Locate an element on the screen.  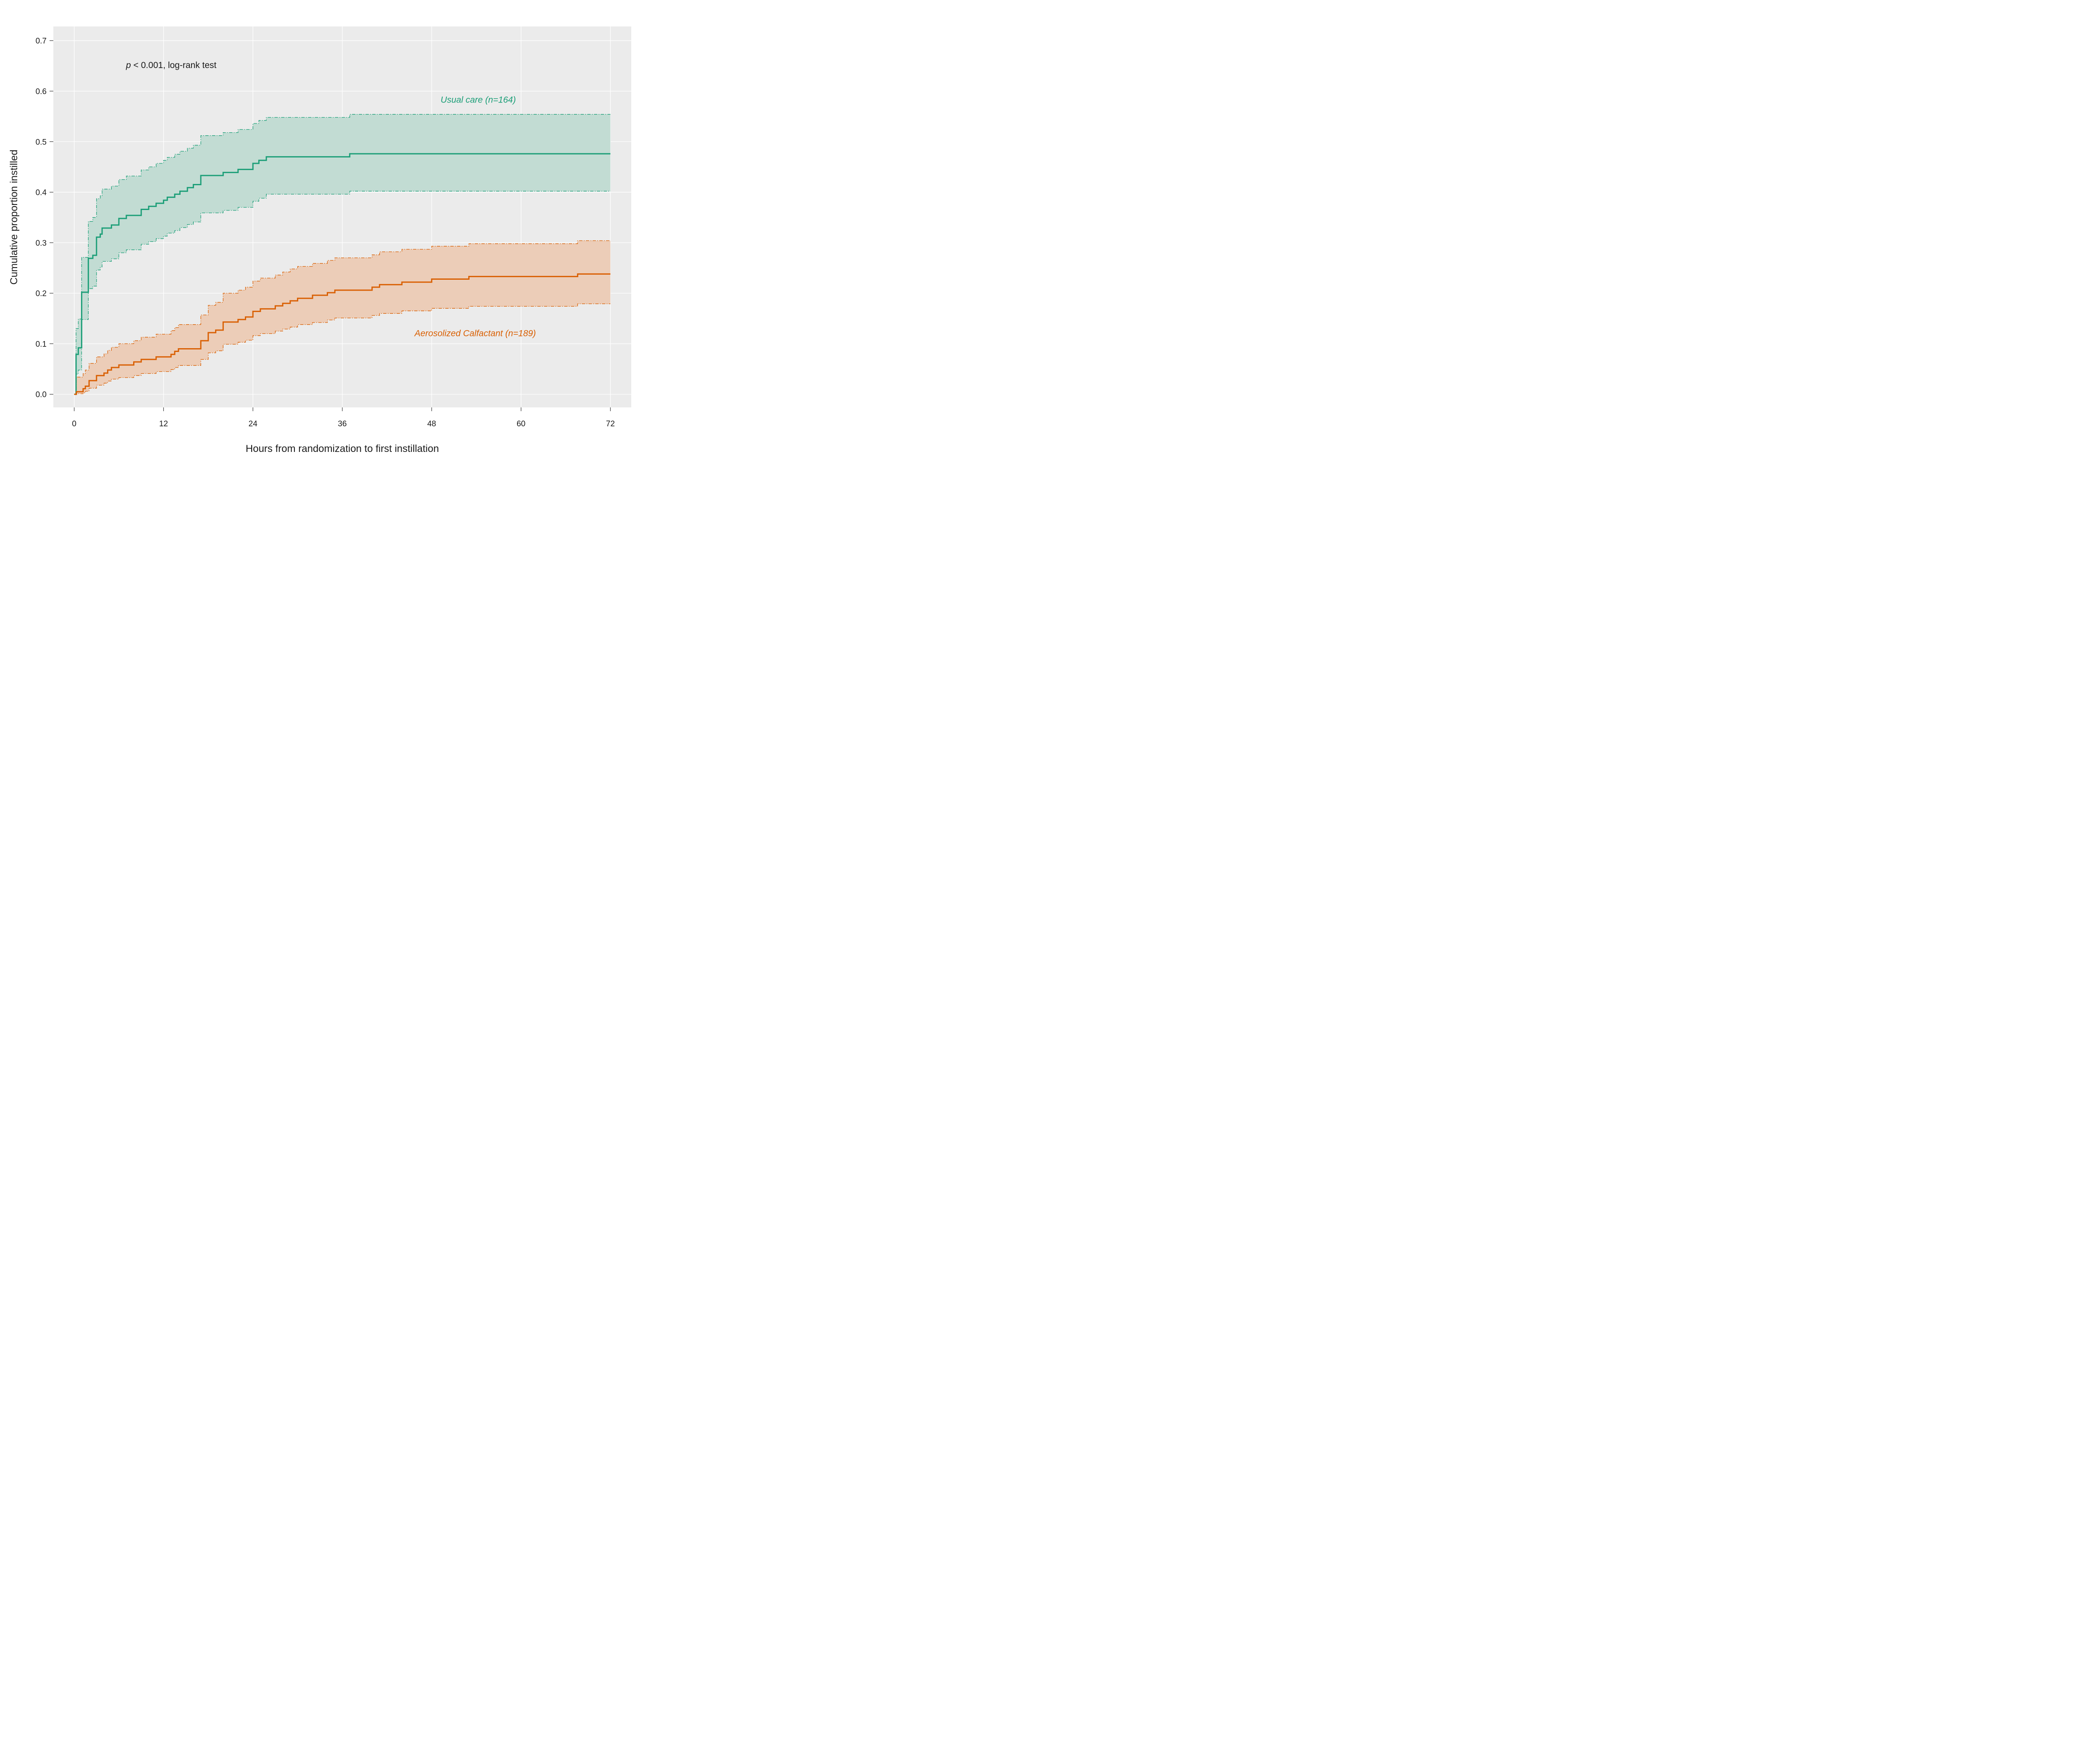
x-tick-label-5: 60 is located at coordinates (521, 424).